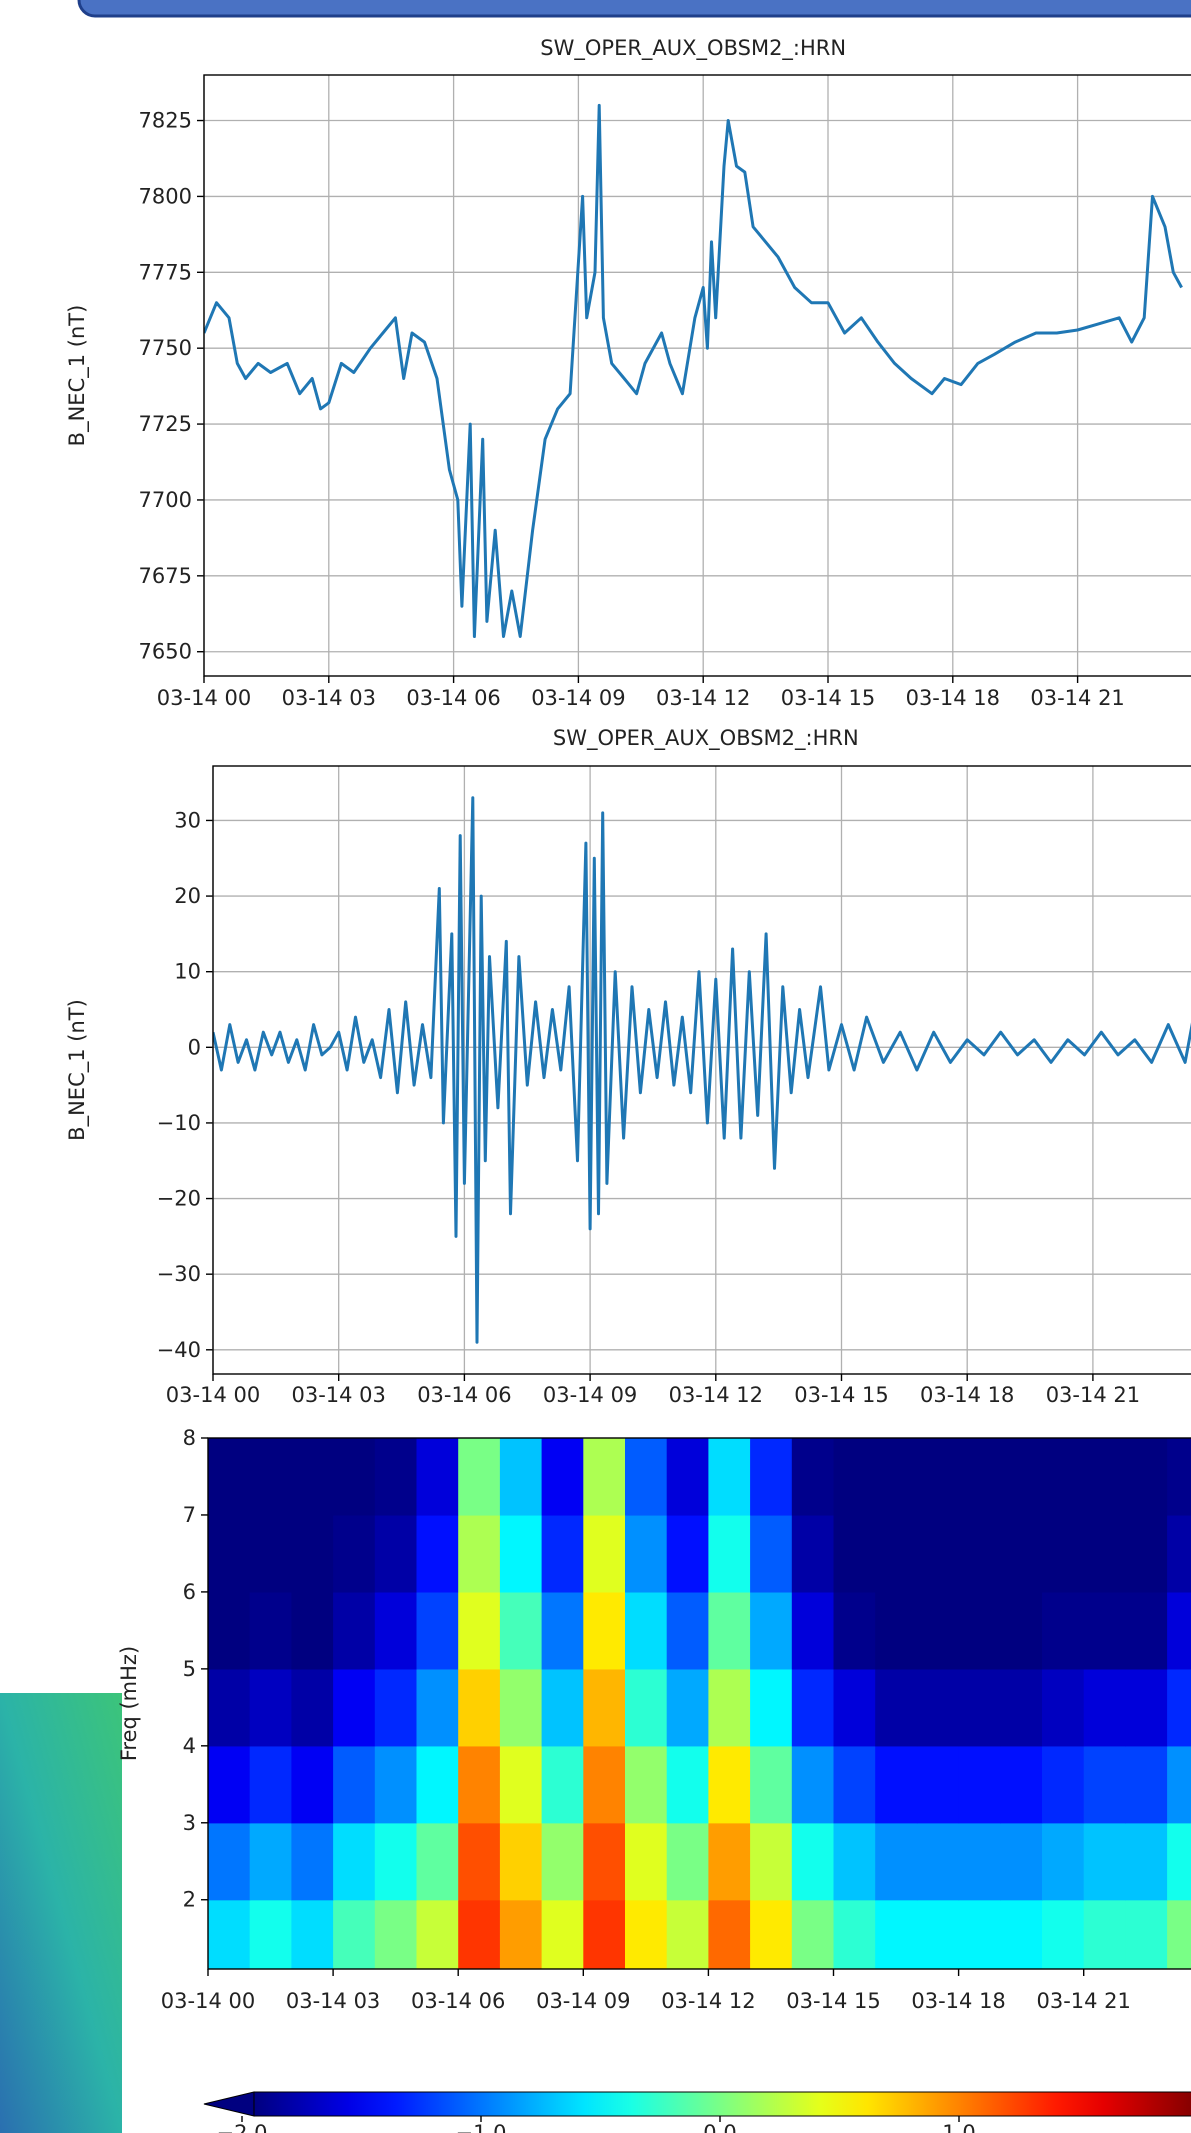 The width and height of the screenshot is (1191, 2133). I want to click on y-tick-label: 20, so click(187, 896).